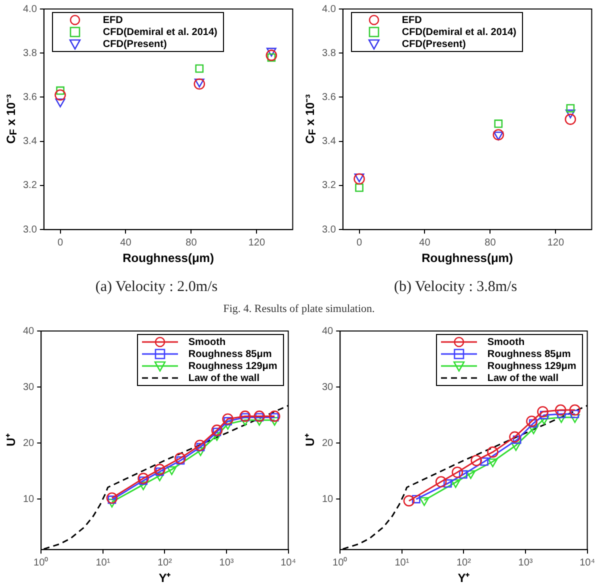 The height and width of the screenshot is (586, 598). I want to click on text: (b) Velocity : 3.8m/s, so click(456, 286).